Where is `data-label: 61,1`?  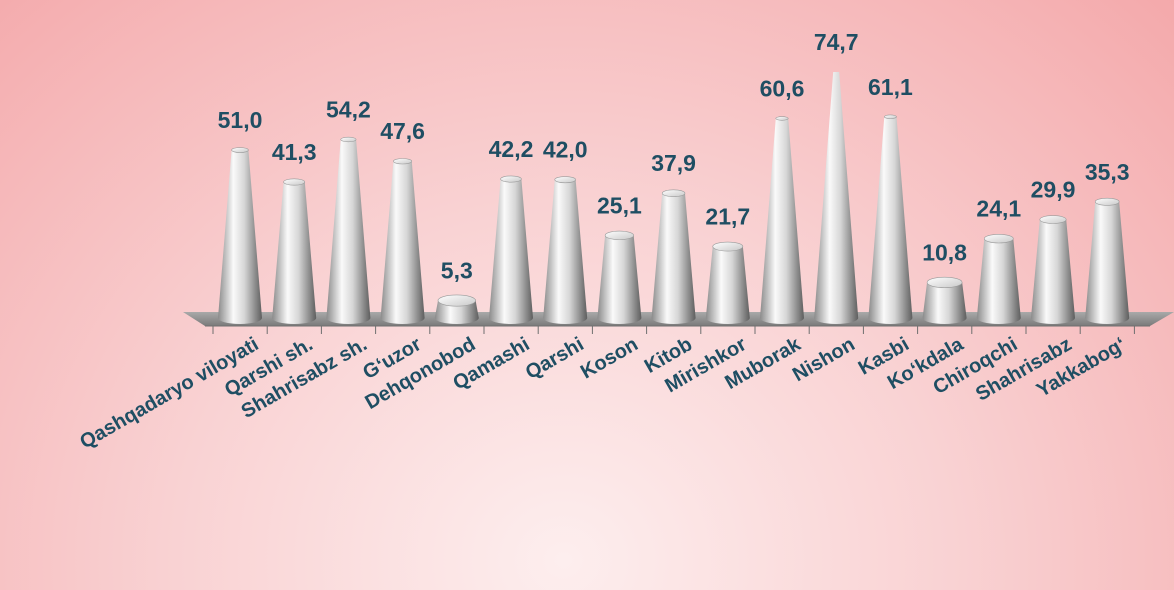 data-label: 61,1 is located at coordinates (890, 87).